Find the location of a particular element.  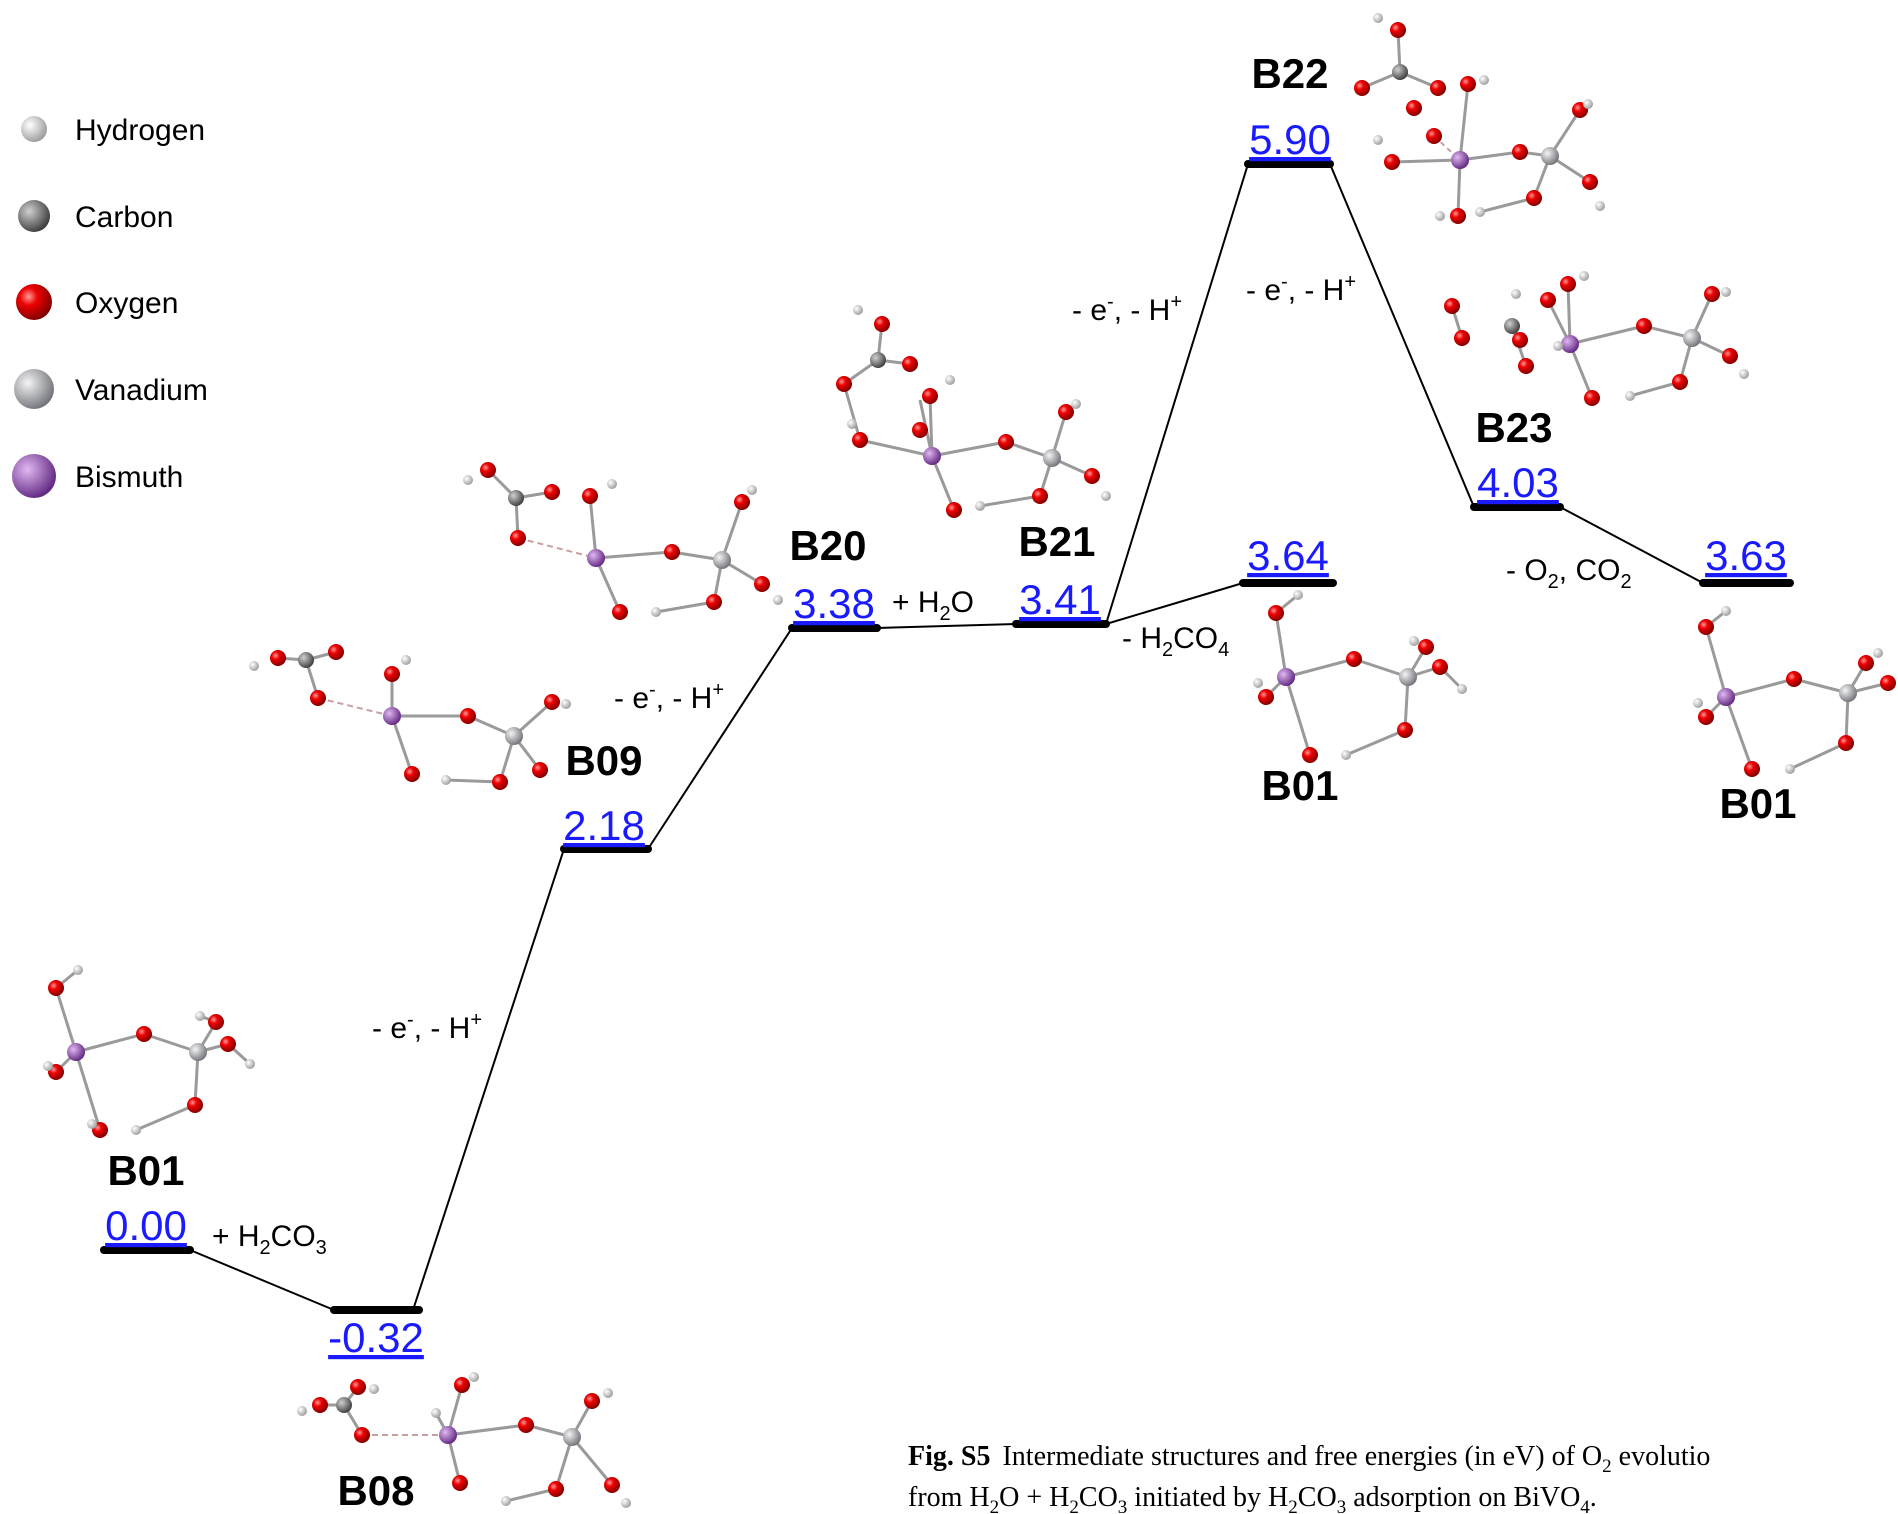

molecule-structure-b09 is located at coordinates (410, 717).